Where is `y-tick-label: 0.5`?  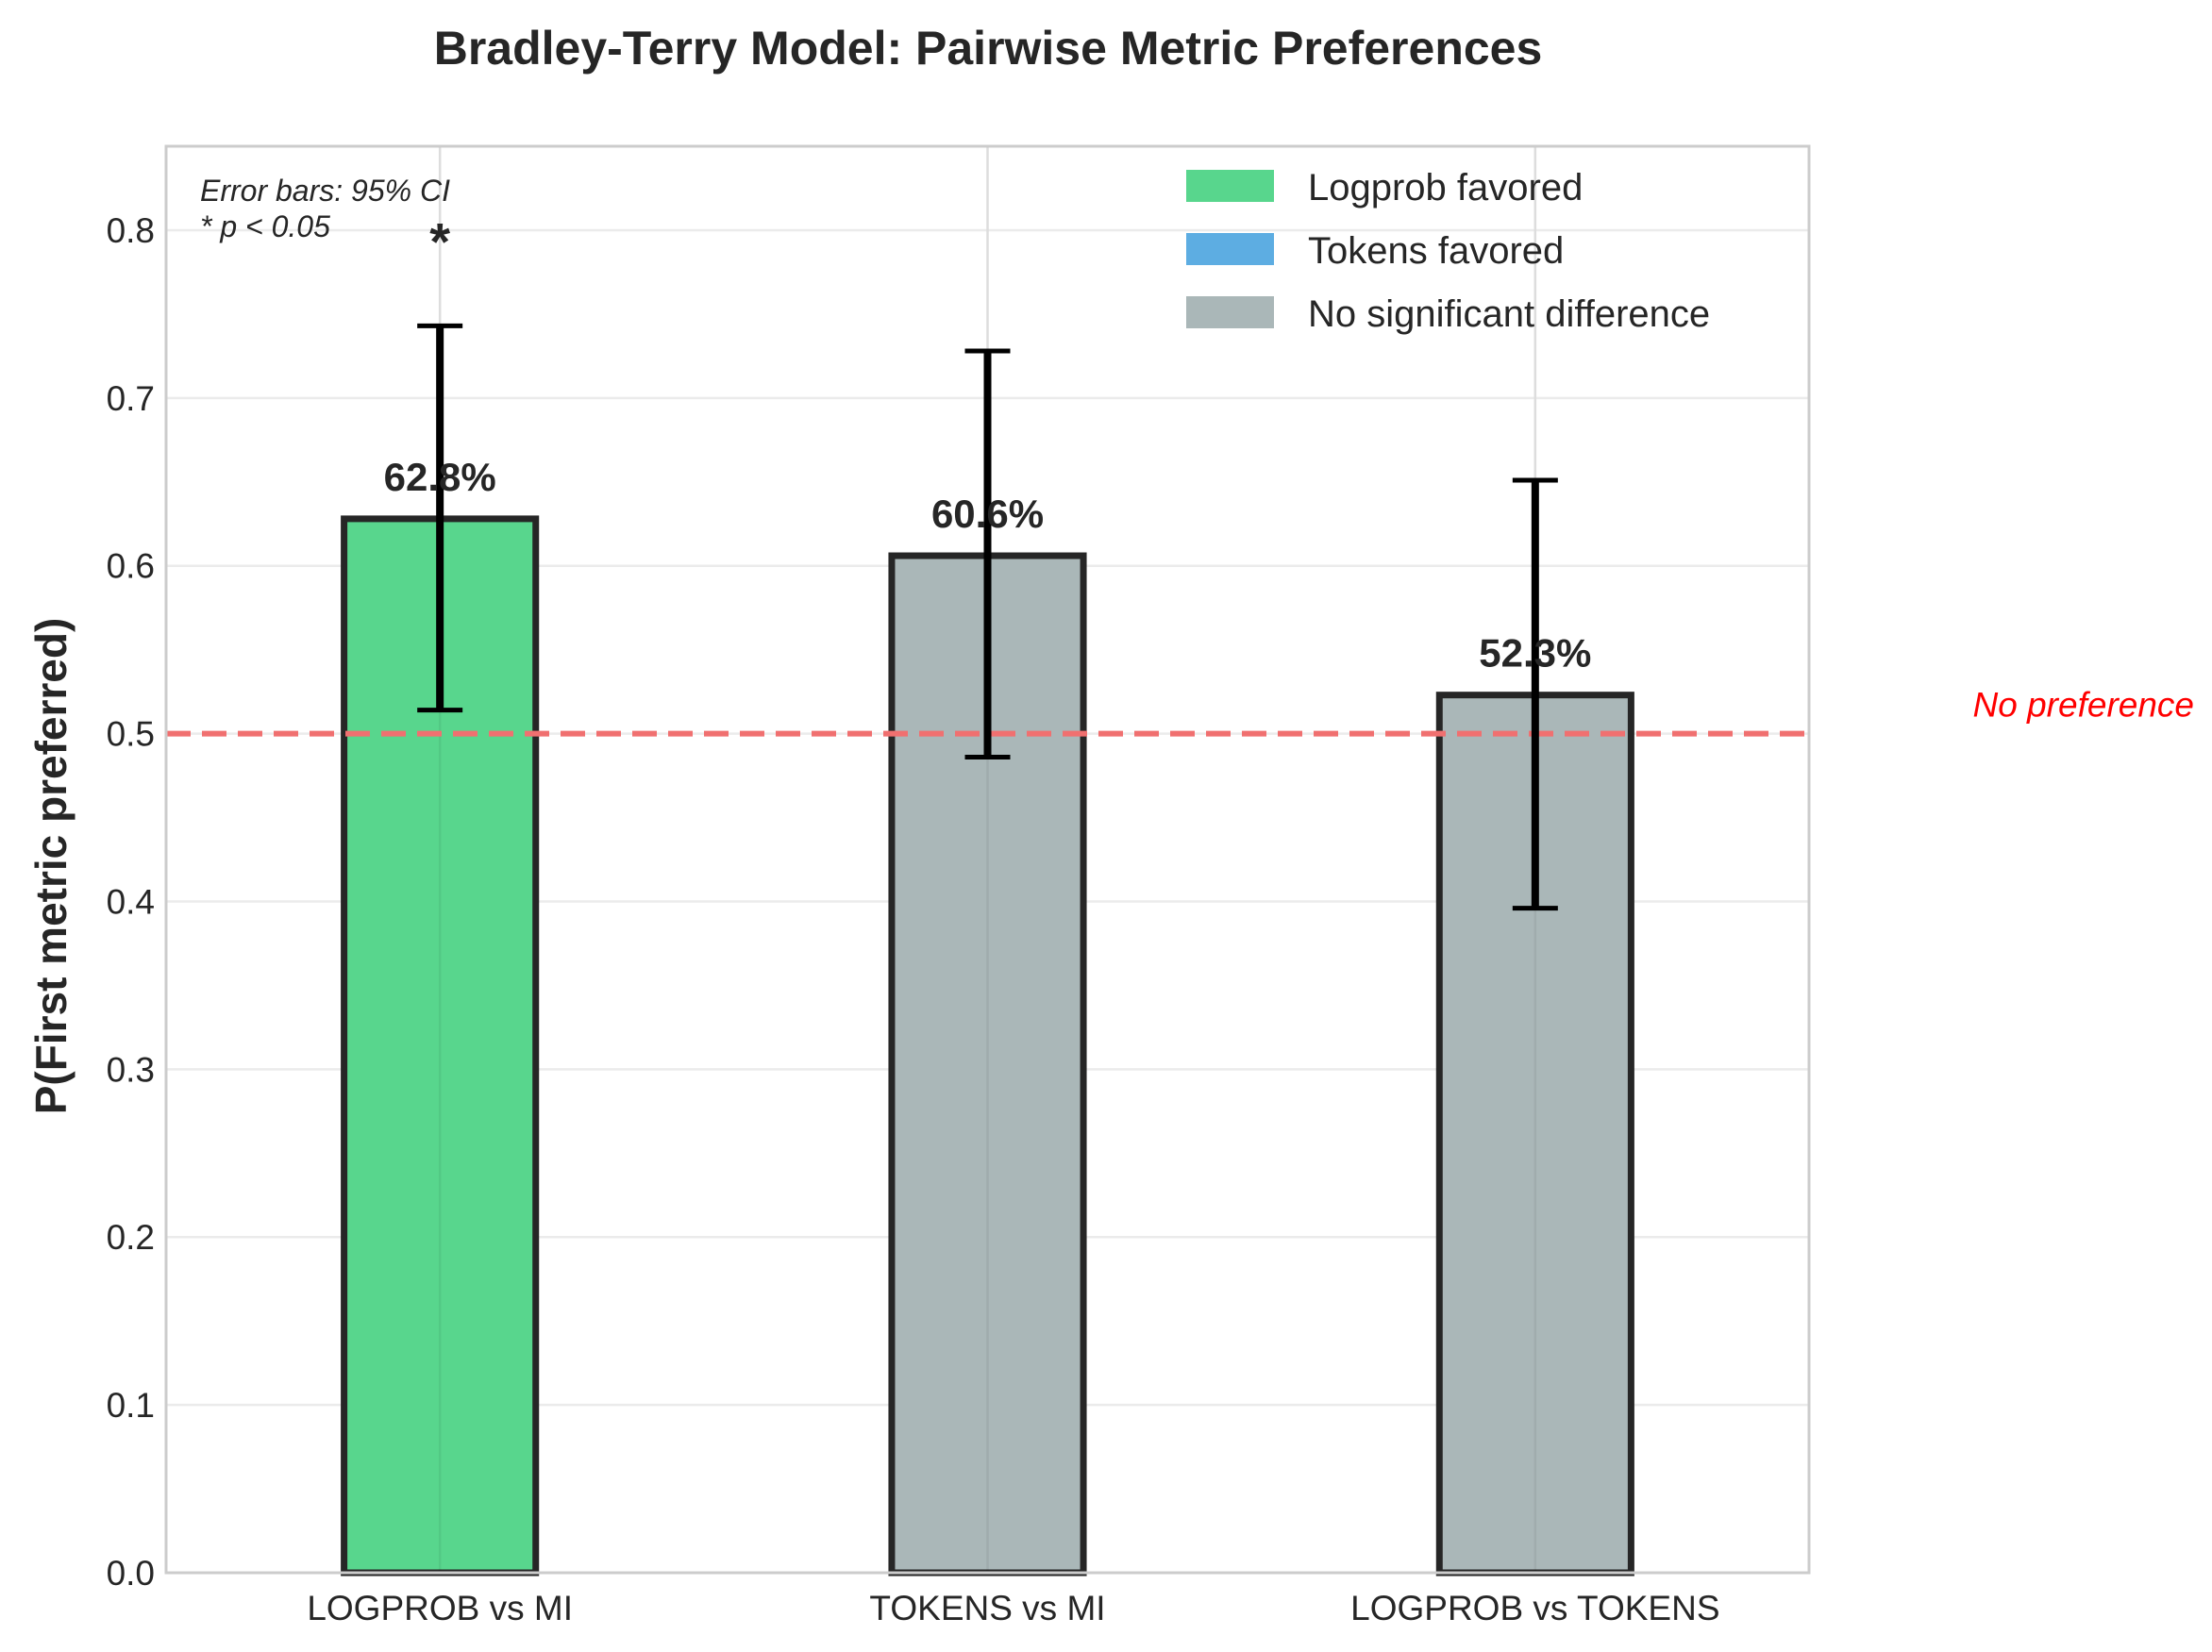
y-tick-label: 0.5 is located at coordinates (131, 734).